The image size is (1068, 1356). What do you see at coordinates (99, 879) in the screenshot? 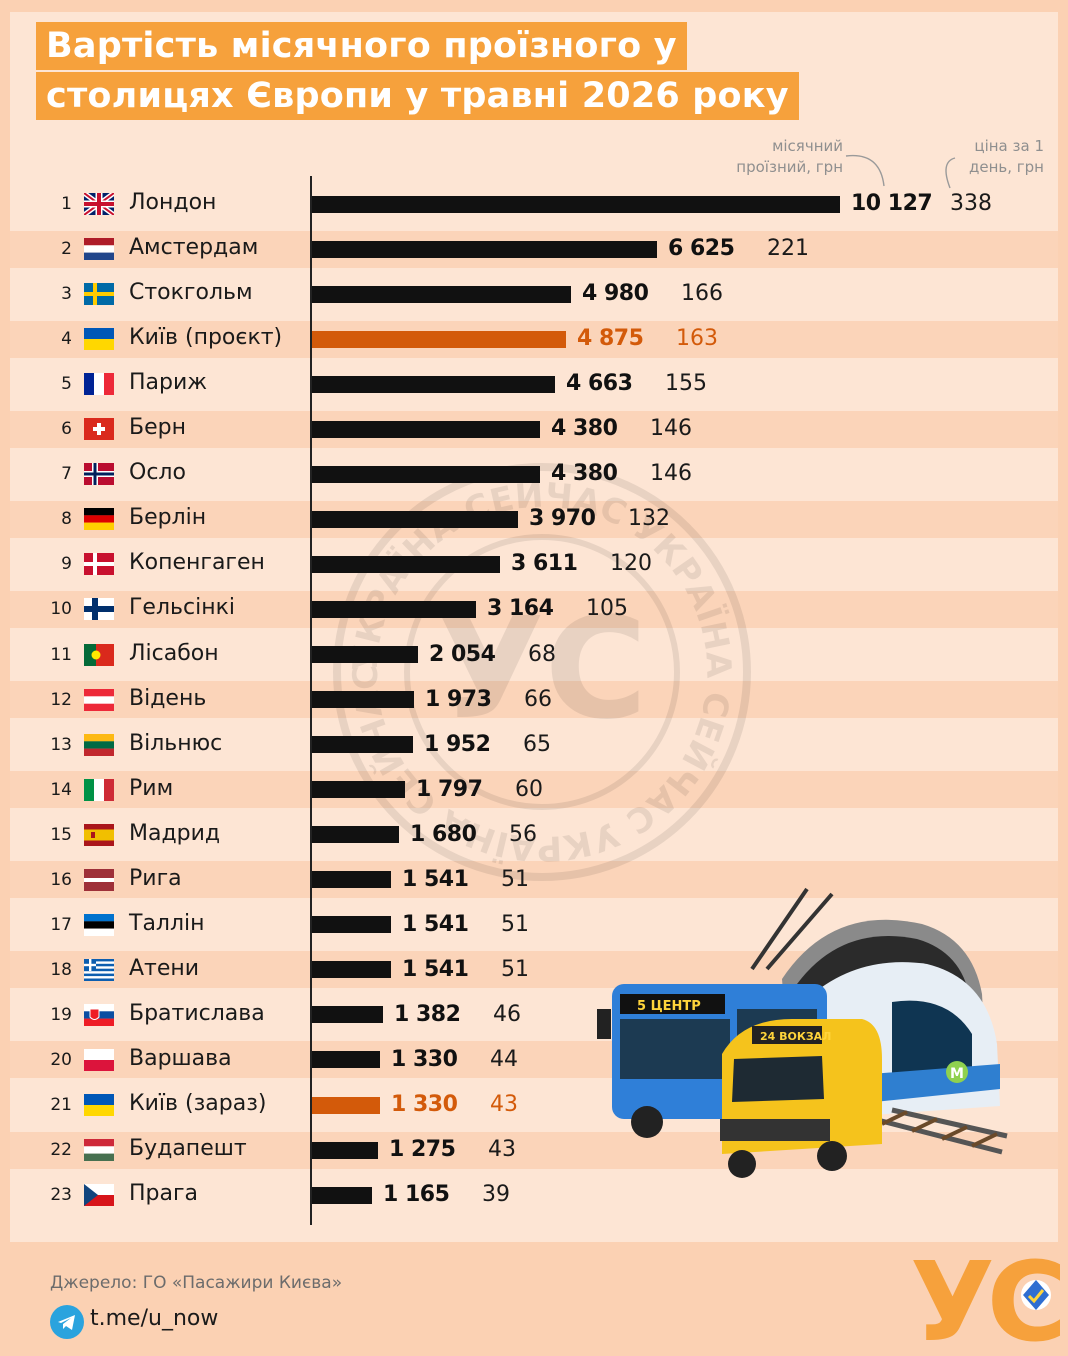
I see `lv-flag-icon` at bounding box center [99, 879].